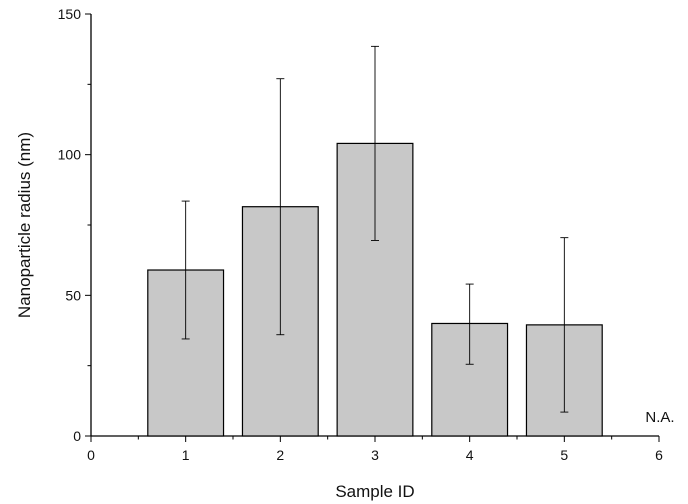 The image size is (688, 504). Describe the element at coordinates (659, 455) in the screenshot. I see `x-tick-label: 6` at that location.